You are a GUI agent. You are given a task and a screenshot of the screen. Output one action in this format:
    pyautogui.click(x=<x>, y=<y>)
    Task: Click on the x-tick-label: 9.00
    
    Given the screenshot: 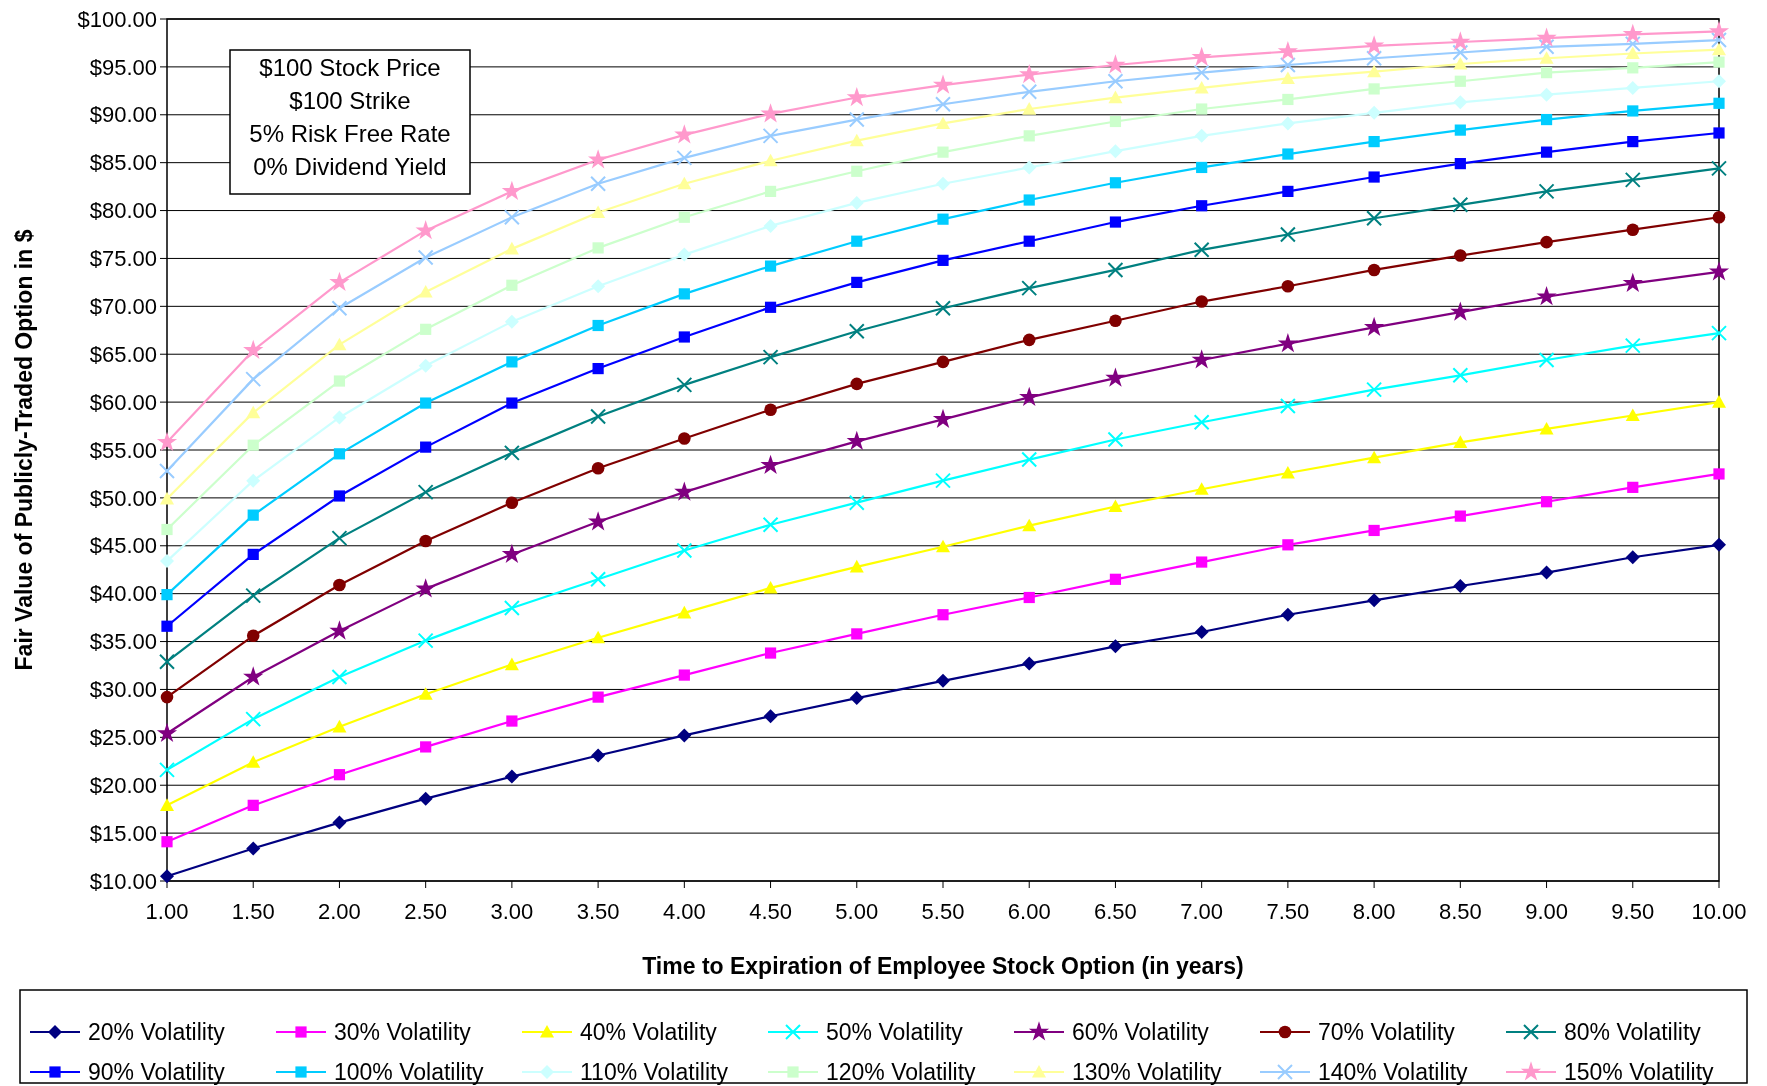 What is the action you would take?
    pyautogui.click(x=1546, y=911)
    